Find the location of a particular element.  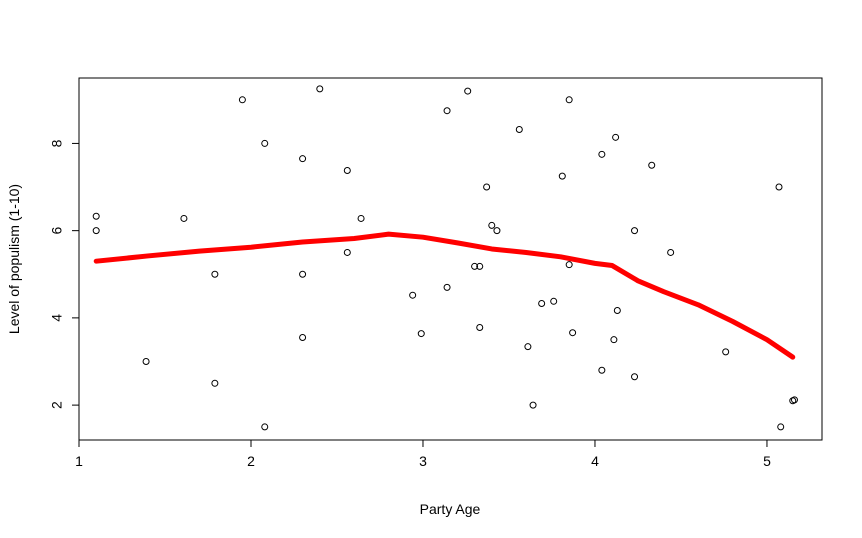

x-tick-label: 2 is located at coordinates (251, 461).